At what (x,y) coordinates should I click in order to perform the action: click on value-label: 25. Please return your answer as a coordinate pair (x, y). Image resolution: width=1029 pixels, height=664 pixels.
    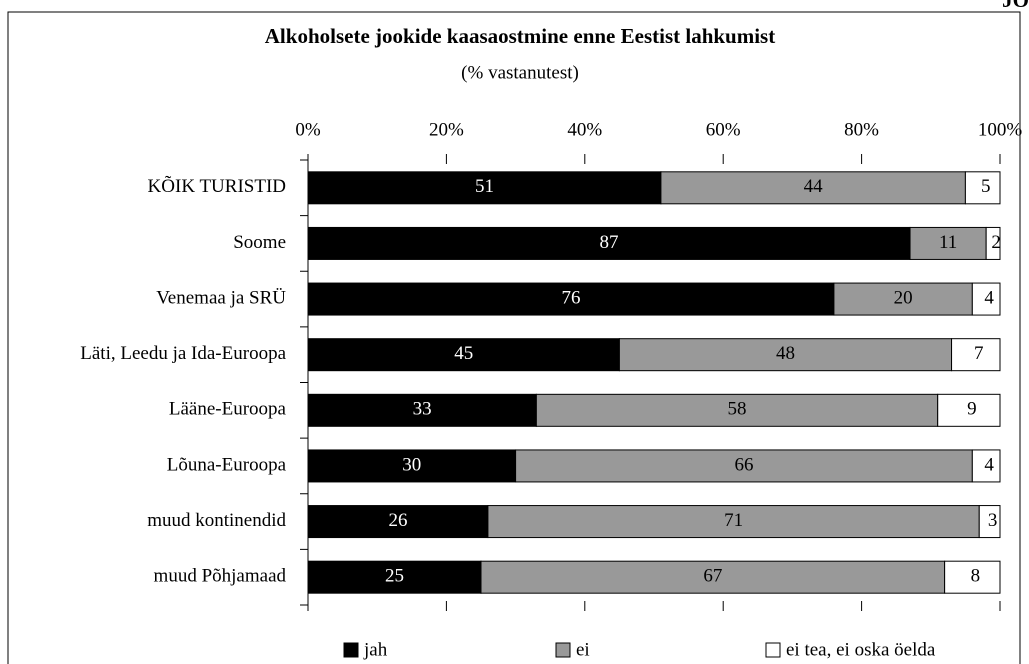
    Looking at the image, I should click on (394, 576).